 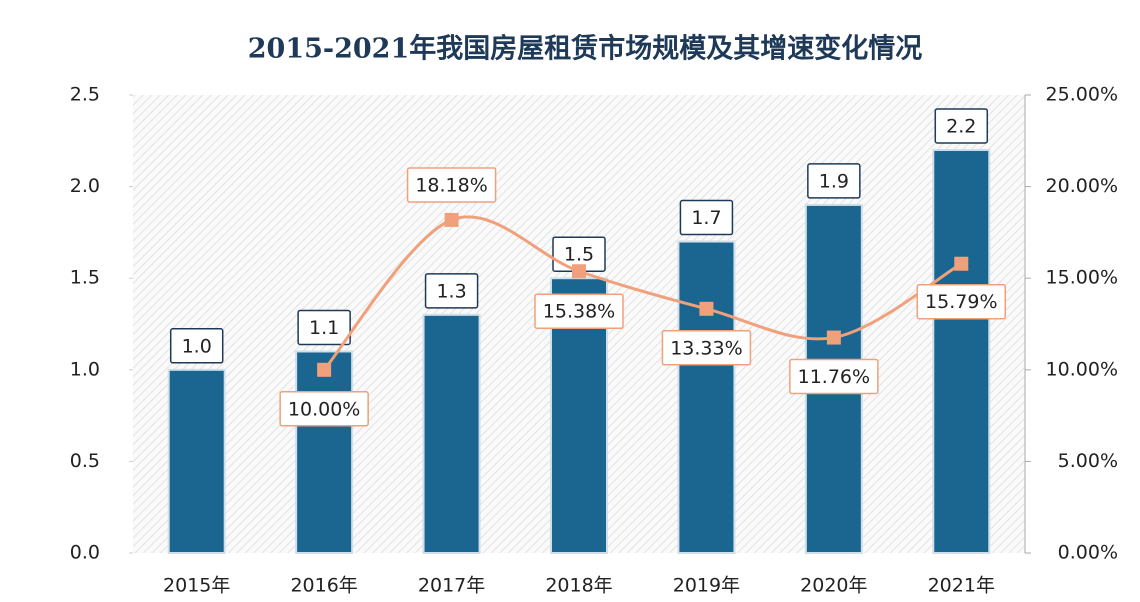 What do you see at coordinates (1082, 186) in the screenshot?
I see `y2-tick-label: 20.00%` at bounding box center [1082, 186].